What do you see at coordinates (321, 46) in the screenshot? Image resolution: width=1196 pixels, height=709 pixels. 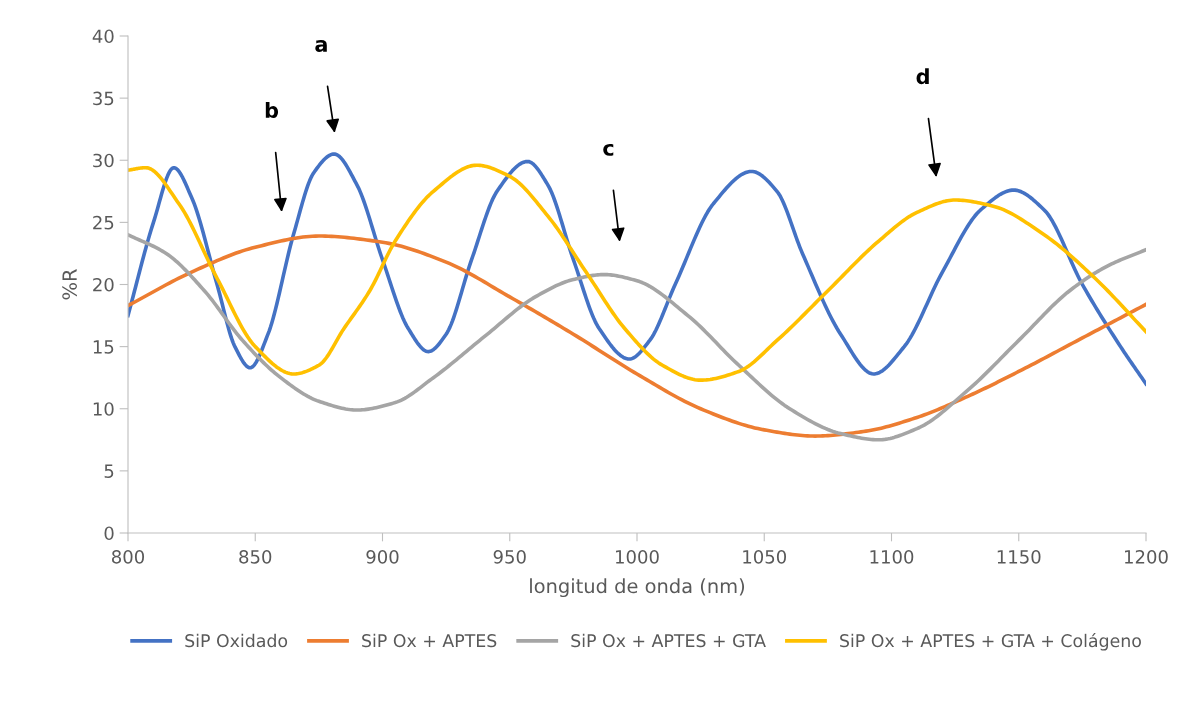 I see `annotation: a` at bounding box center [321, 46].